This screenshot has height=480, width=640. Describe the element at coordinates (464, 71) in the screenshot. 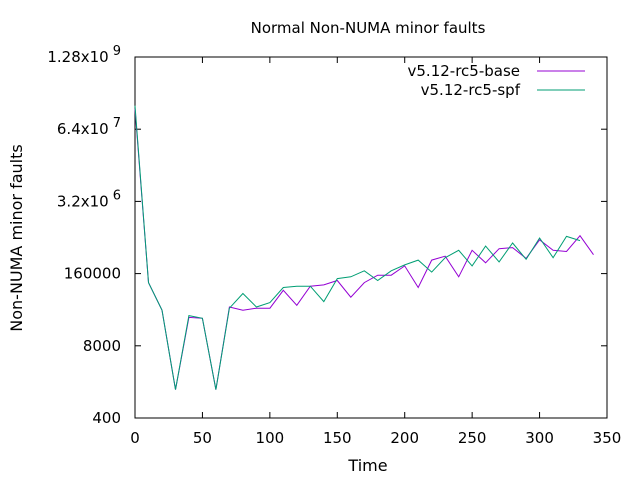

I see `legend-label: v5.12-rc5-base` at that location.